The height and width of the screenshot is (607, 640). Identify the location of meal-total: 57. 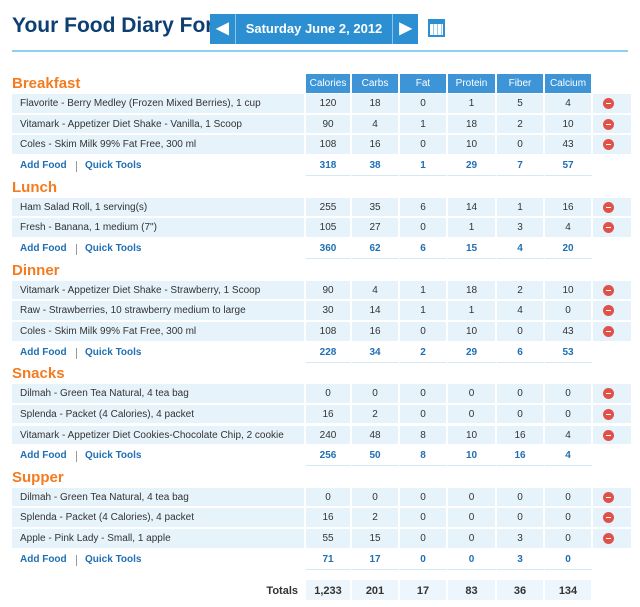
(569, 166).